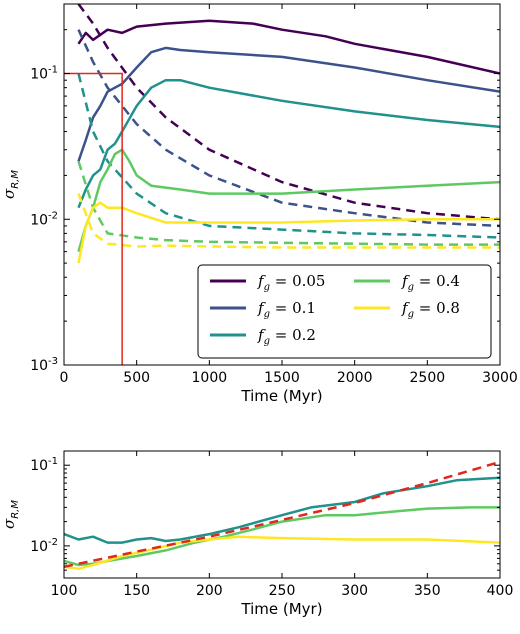  I want to click on bottom-xtick-label: 350, so click(427, 591).